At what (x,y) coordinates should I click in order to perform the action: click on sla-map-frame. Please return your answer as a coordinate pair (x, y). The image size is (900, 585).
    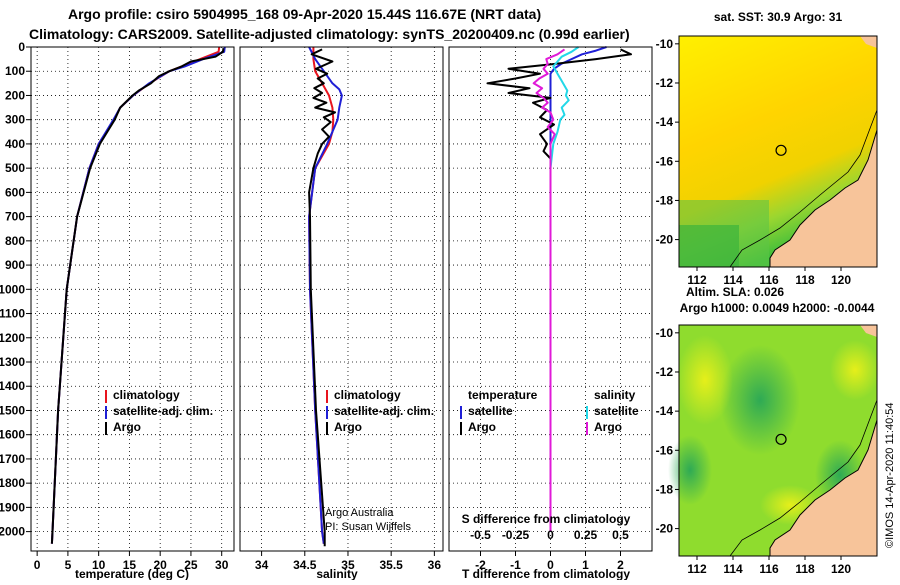
    Looking at the image, I should click on (778, 440).